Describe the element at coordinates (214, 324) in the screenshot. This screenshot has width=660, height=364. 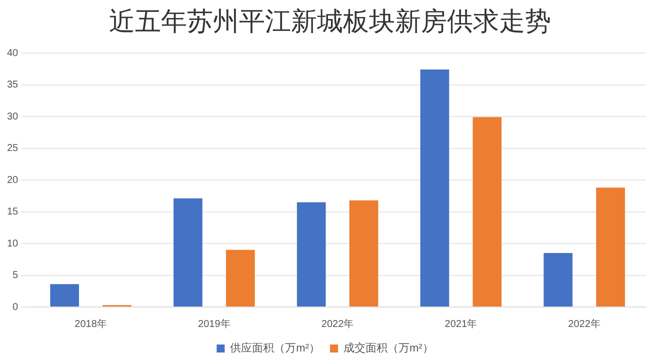
I see `x-tick-label: 2019年` at that location.